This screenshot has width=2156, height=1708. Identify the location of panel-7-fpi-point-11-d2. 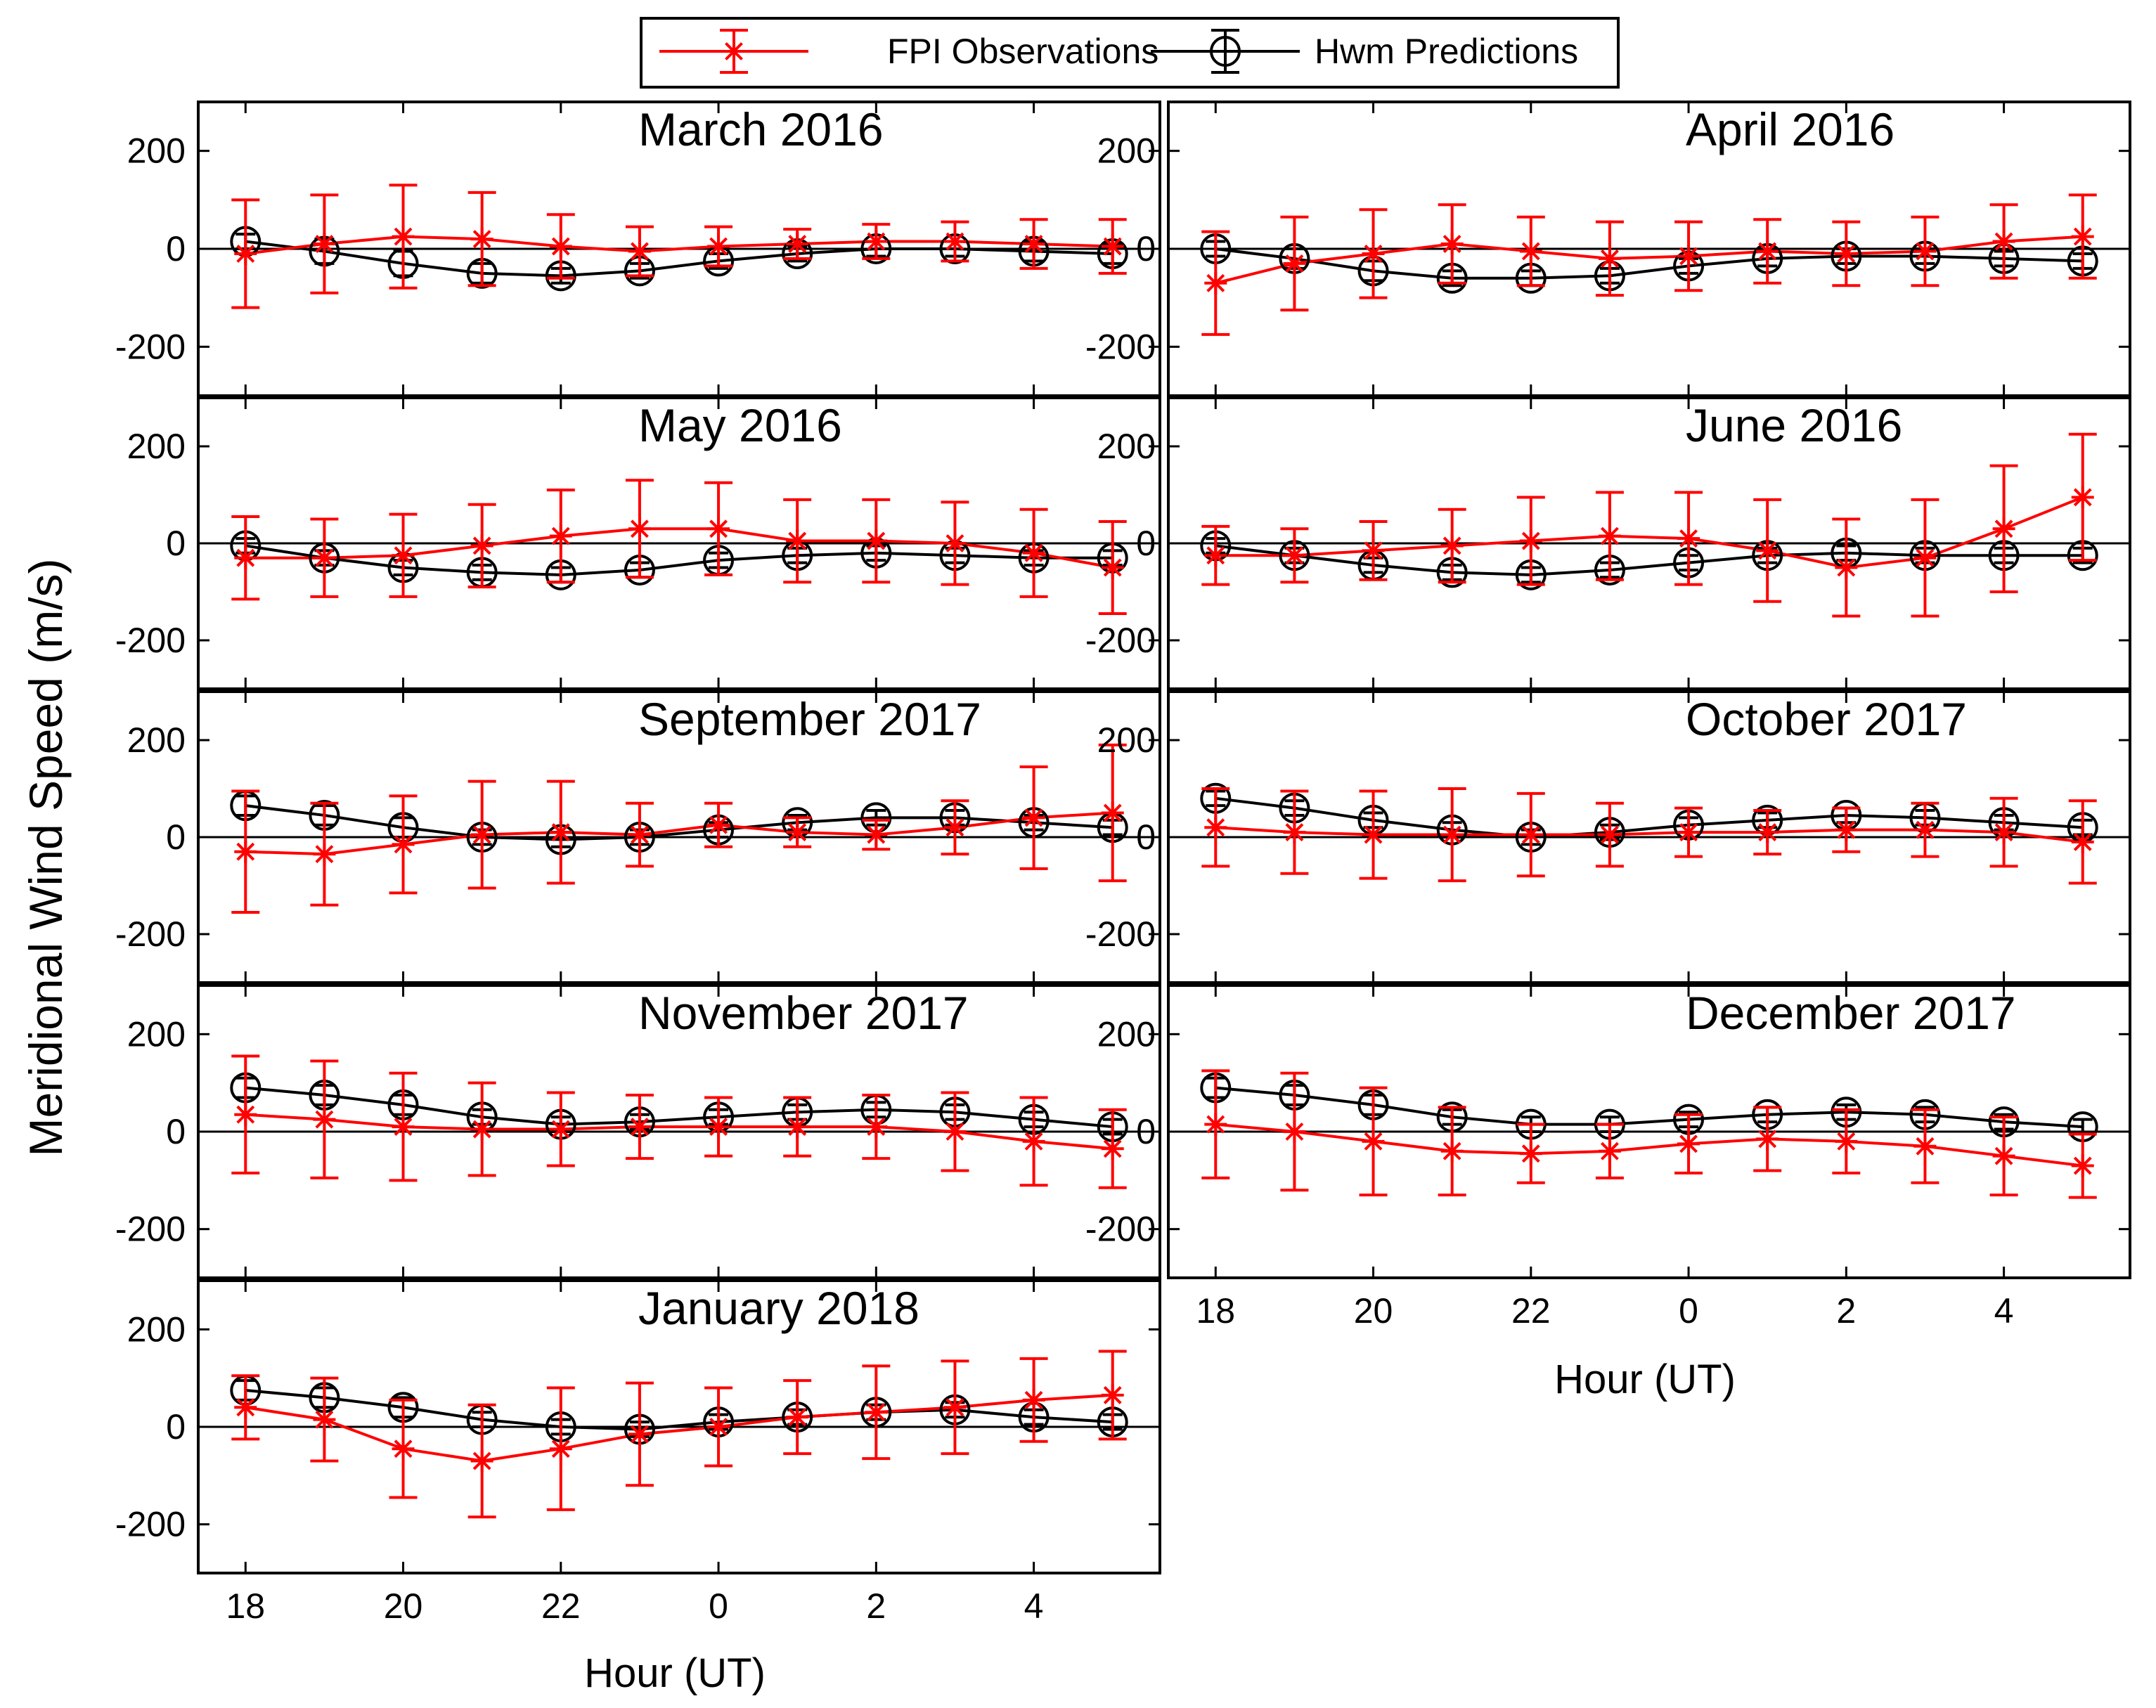
(2082, 1165).